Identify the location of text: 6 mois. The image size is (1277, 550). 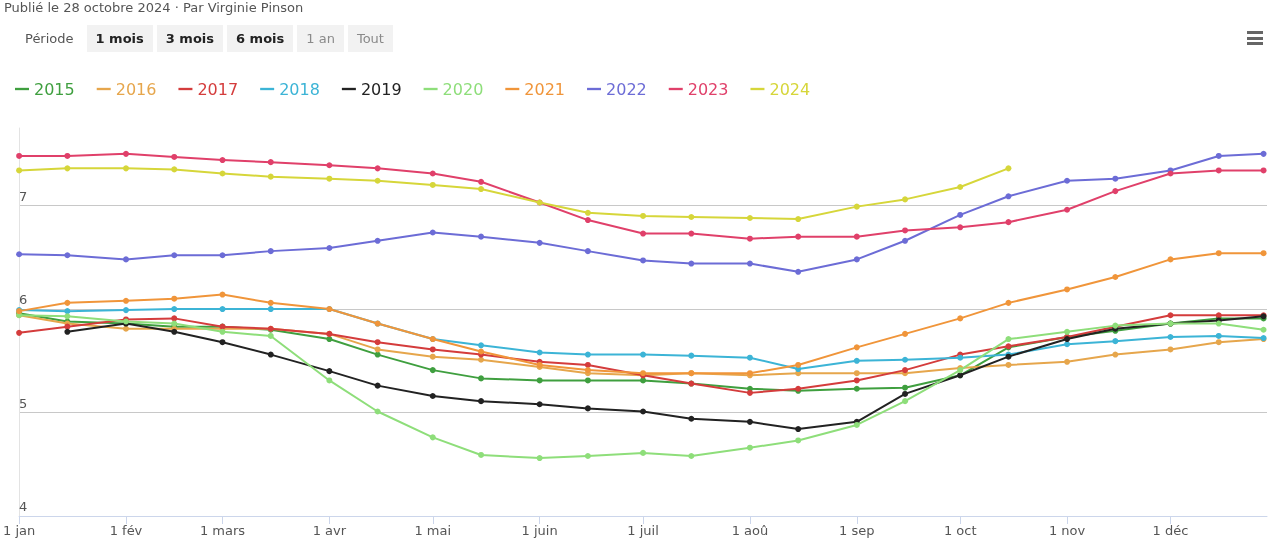
(260, 38).